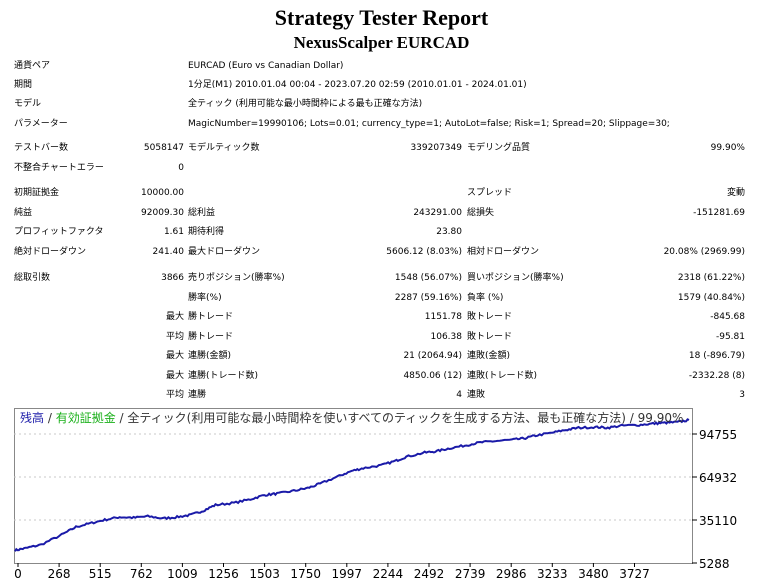  I want to click on x-tick-label: 1503, so click(264, 573).